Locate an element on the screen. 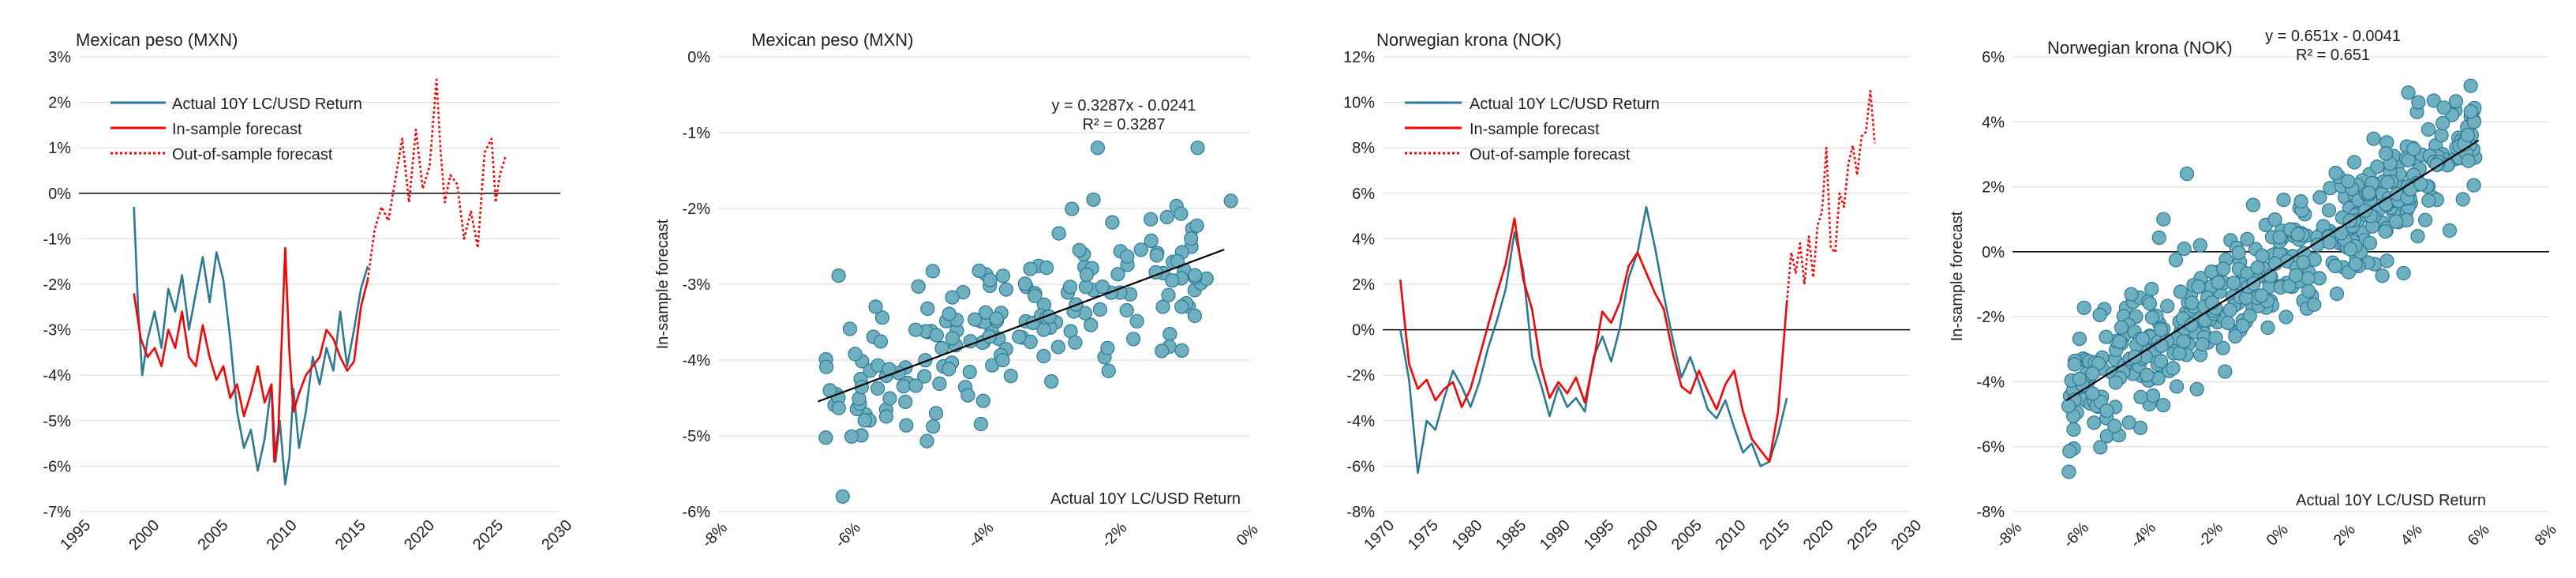  y-tick-label: -2% is located at coordinates (696, 210).